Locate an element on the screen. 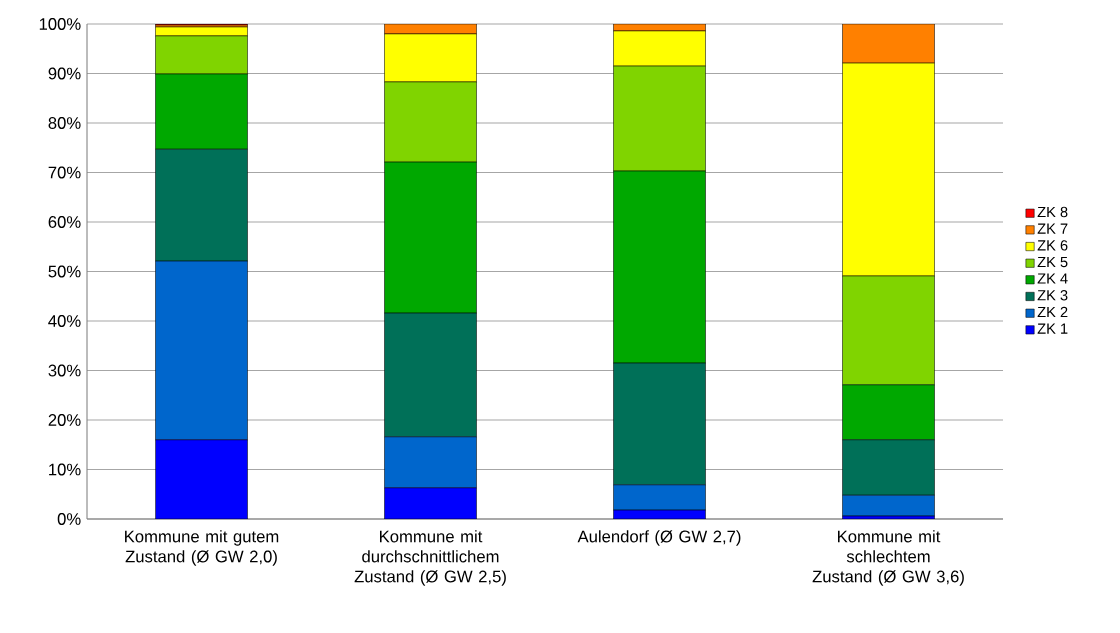  y-tick-label: 40% is located at coordinates (64, 321).